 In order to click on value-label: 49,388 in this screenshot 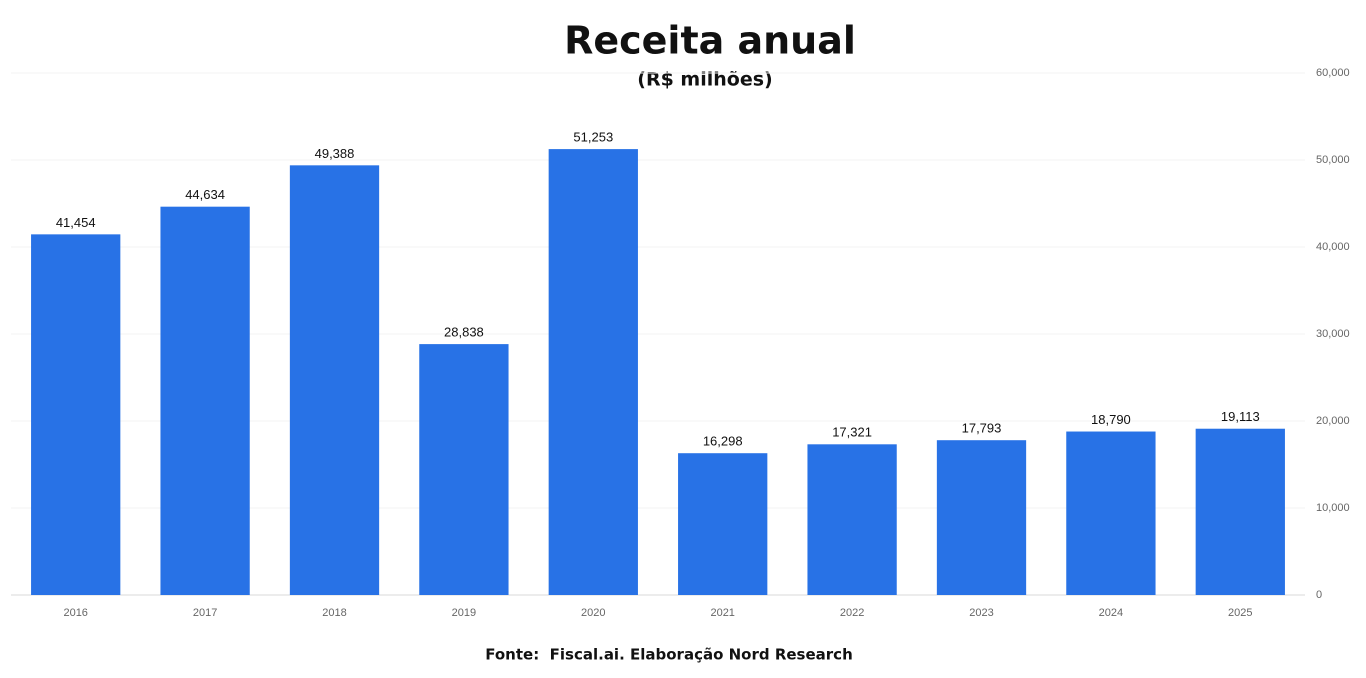, I will do `click(335, 153)`.